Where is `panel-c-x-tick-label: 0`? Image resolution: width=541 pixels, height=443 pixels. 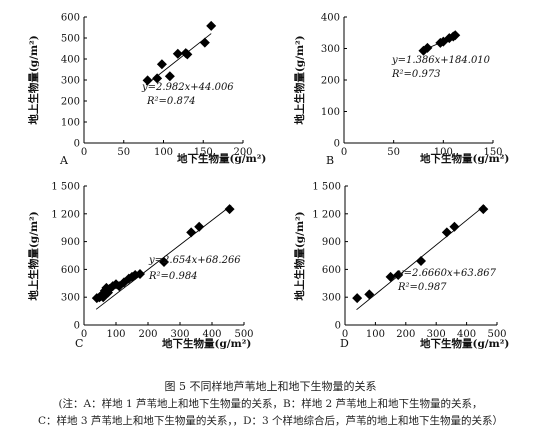 panel-c-x-tick-label: 0 is located at coordinates (84, 334).